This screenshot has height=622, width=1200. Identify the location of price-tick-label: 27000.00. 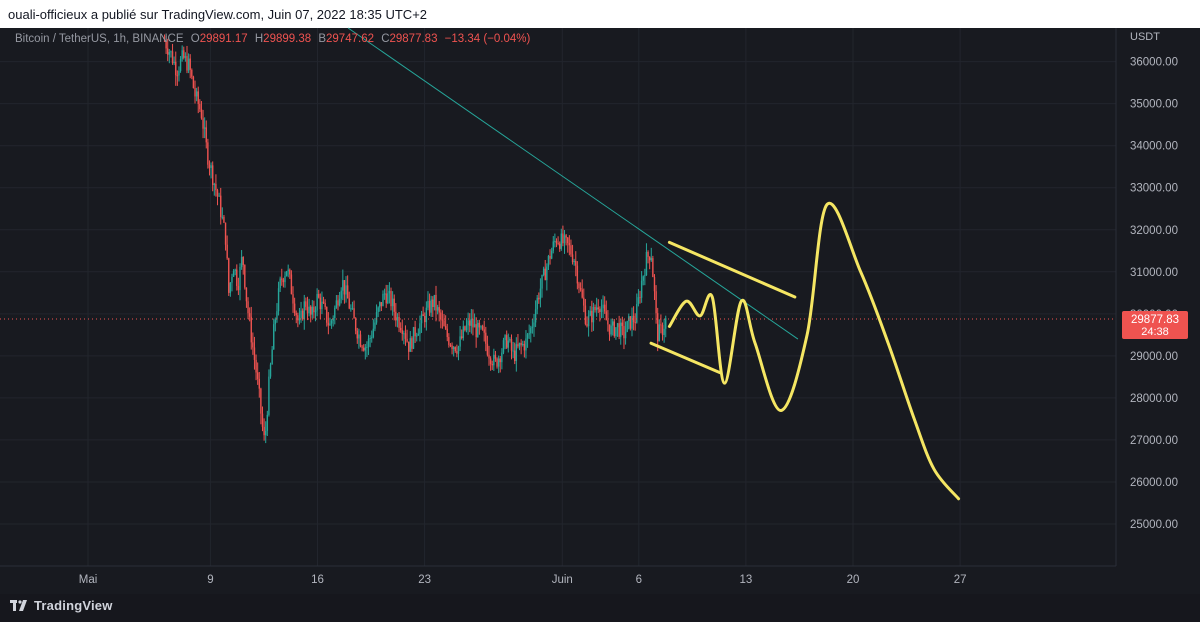
(1154, 441).